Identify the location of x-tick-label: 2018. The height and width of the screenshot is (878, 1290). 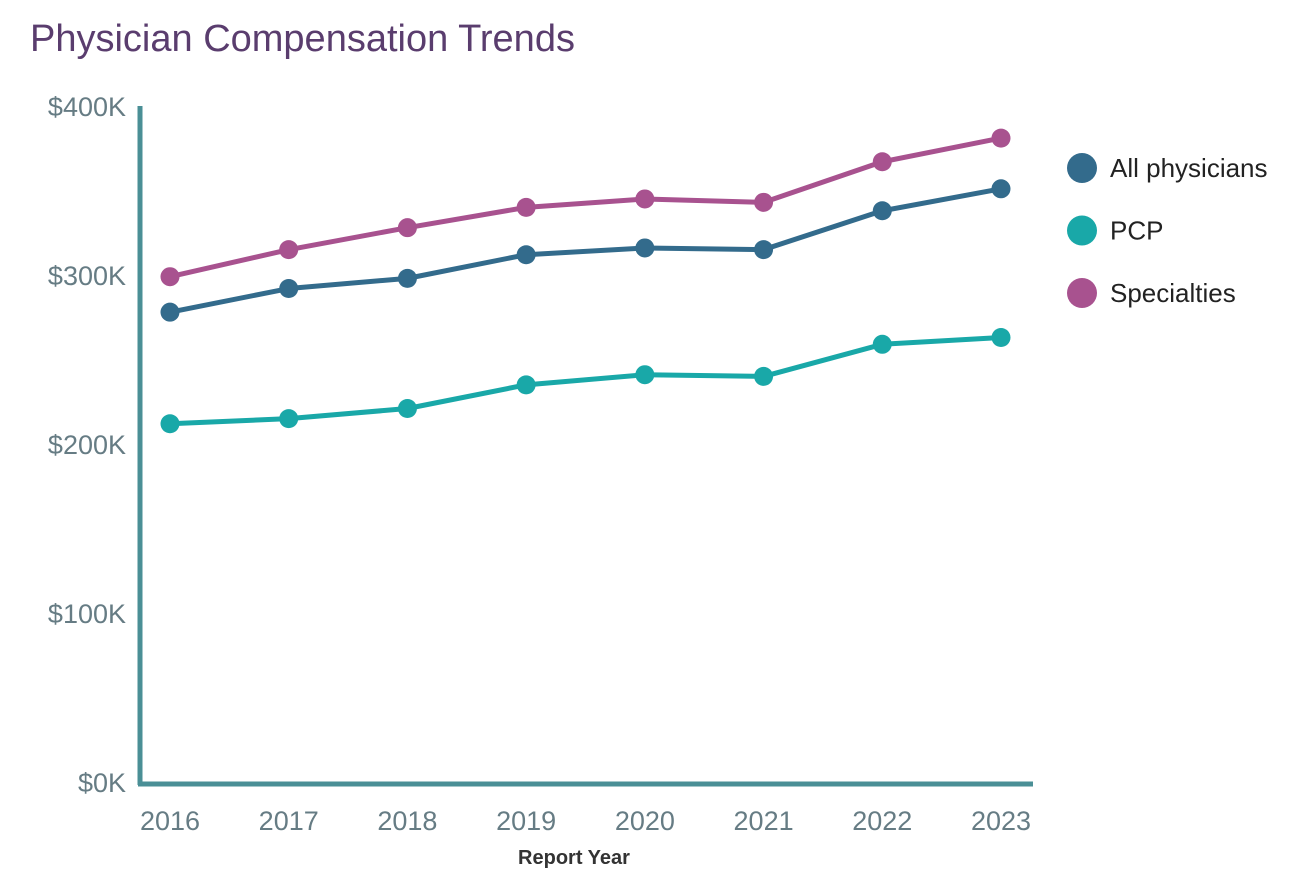
(407, 821).